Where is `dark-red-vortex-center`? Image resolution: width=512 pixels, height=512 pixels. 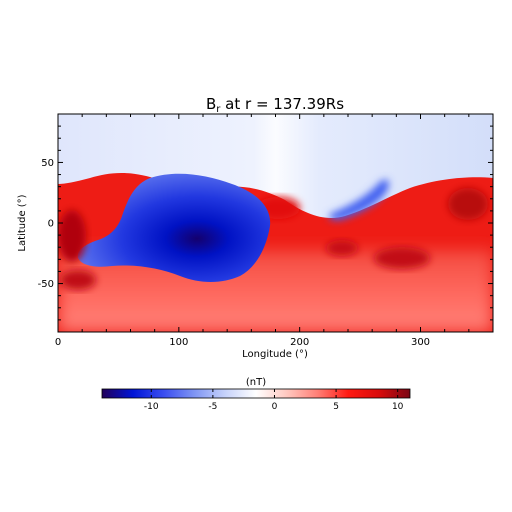 dark-red-vortex-center is located at coordinates (342, 248).